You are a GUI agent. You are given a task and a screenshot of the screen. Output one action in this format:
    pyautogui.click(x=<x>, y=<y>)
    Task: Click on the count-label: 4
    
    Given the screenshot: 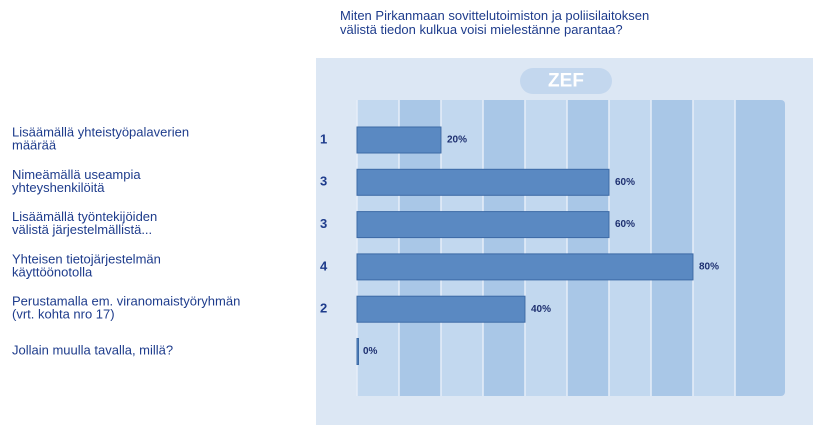 What is the action you would take?
    pyautogui.click(x=324, y=265)
    